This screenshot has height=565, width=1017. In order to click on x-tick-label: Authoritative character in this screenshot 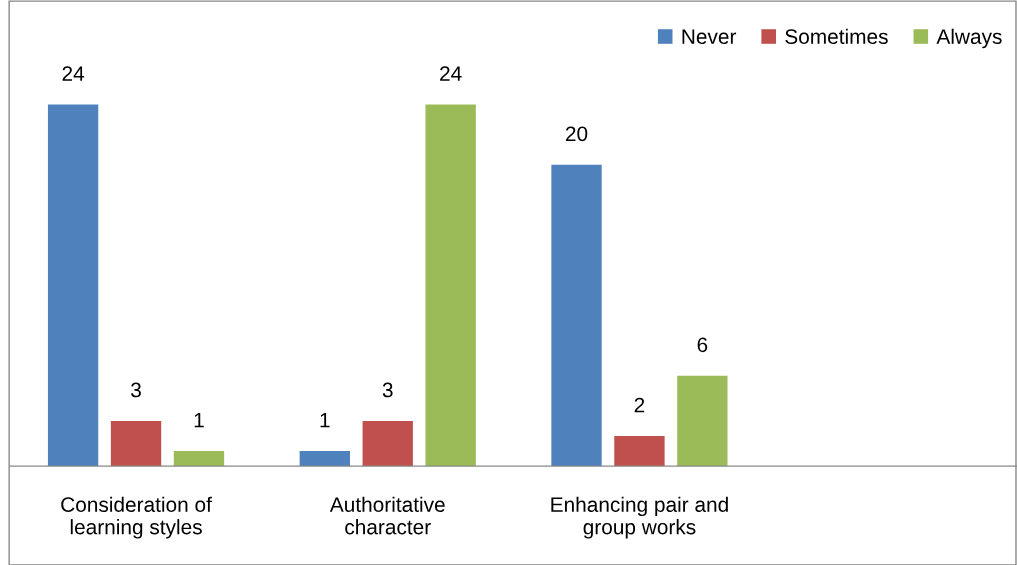, I will do `click(387, 515)`.